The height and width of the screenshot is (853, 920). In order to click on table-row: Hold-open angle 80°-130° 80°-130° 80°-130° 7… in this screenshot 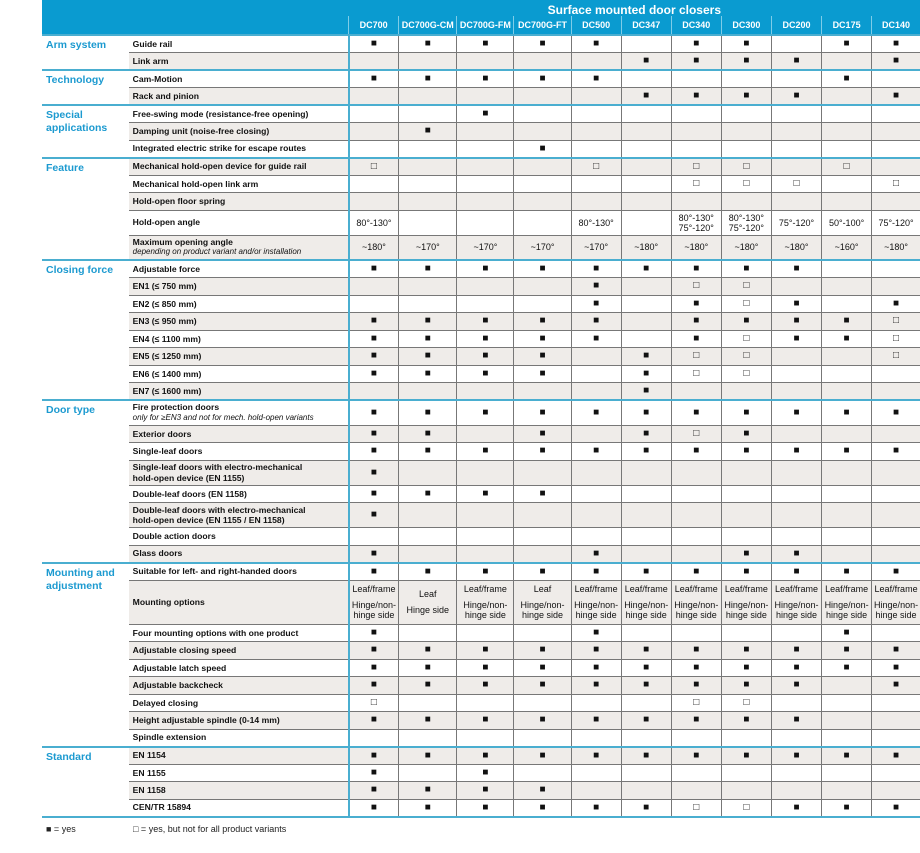, I will do `click(481, 222)`.